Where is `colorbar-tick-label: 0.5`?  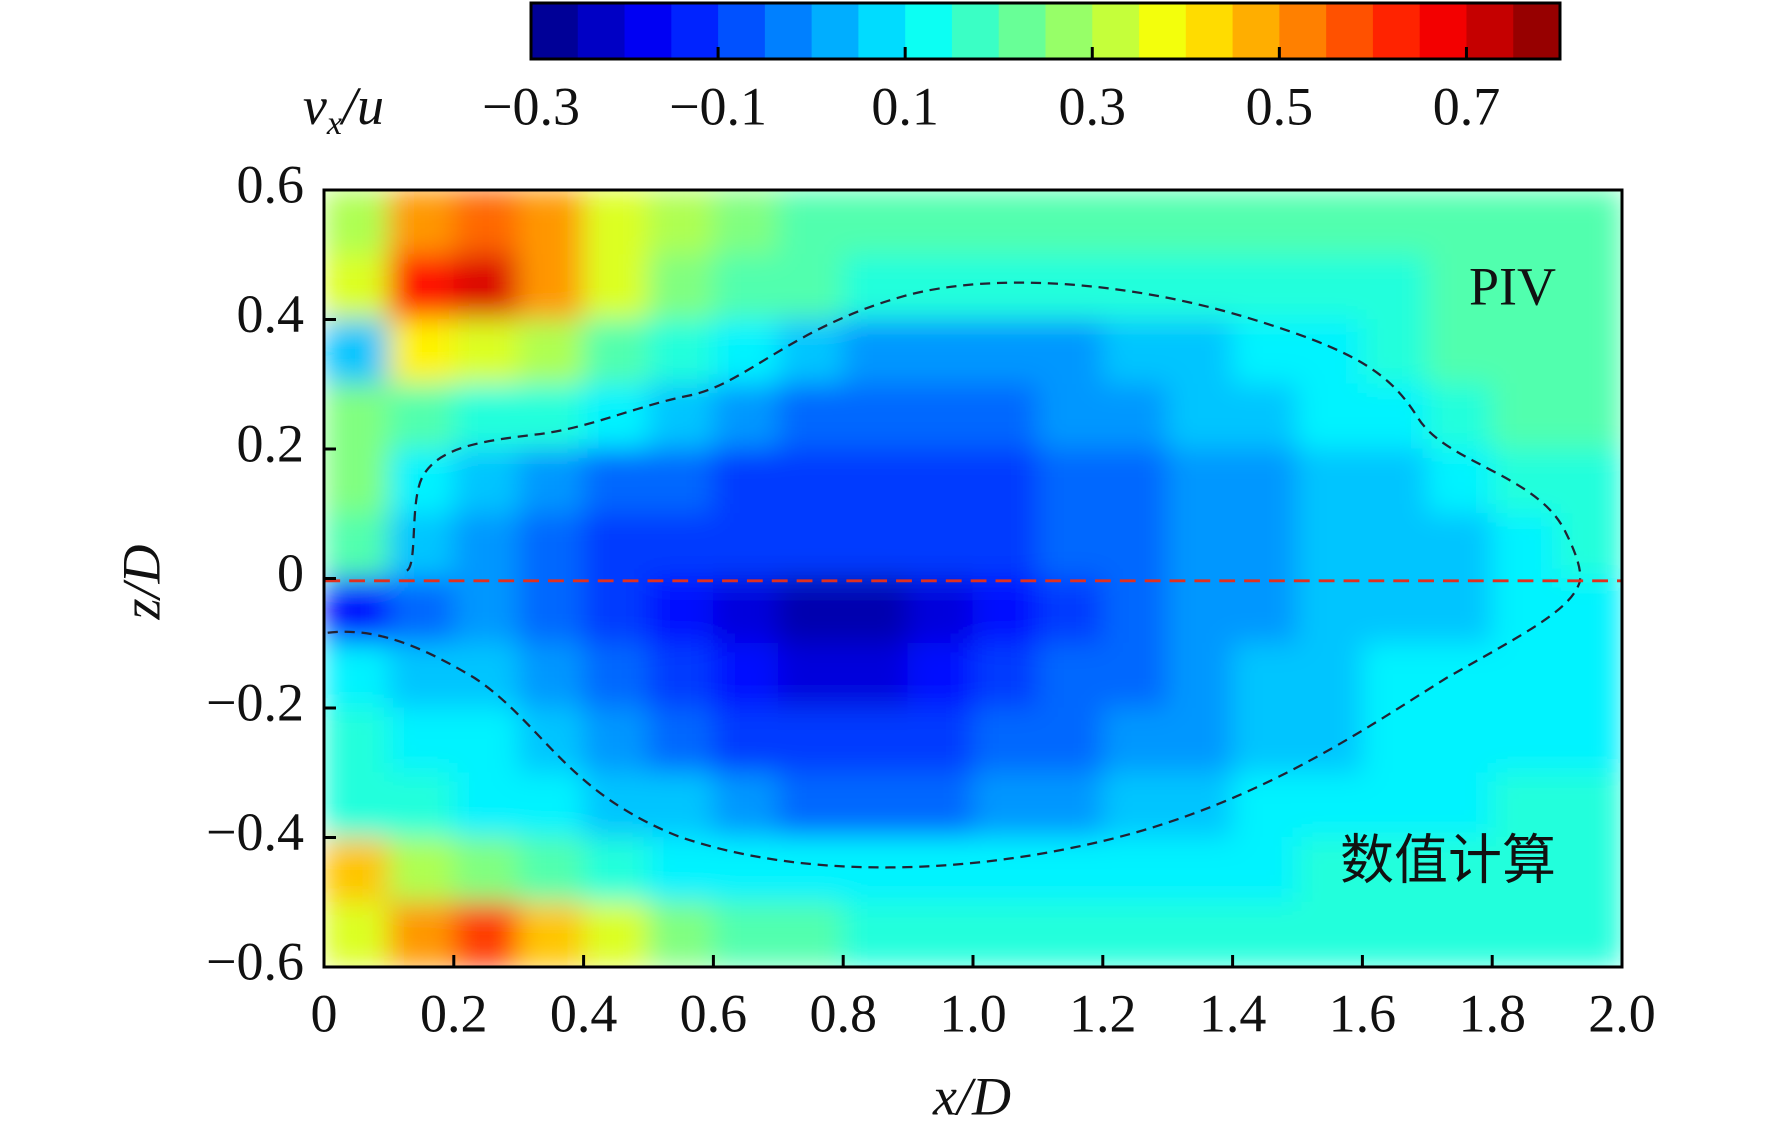 colorbar-tick-label: 0.5 is located at coordinates (1280, 106).